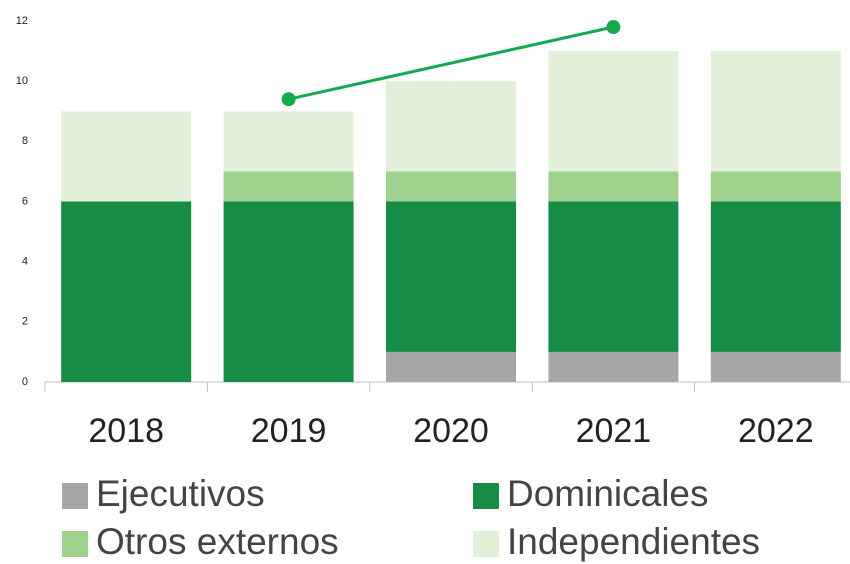  I want to click on x-tick-label: 2021, so click(614, 431).